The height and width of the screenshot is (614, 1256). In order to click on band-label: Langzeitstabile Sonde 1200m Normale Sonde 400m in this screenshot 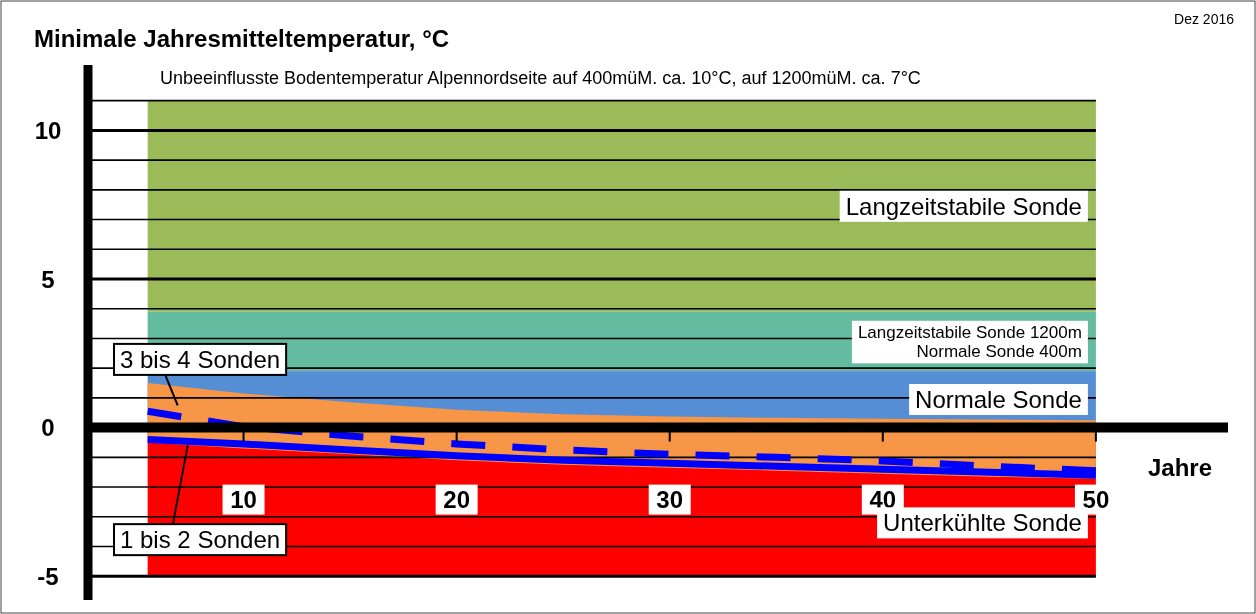, I will do `click(969, 342)`.